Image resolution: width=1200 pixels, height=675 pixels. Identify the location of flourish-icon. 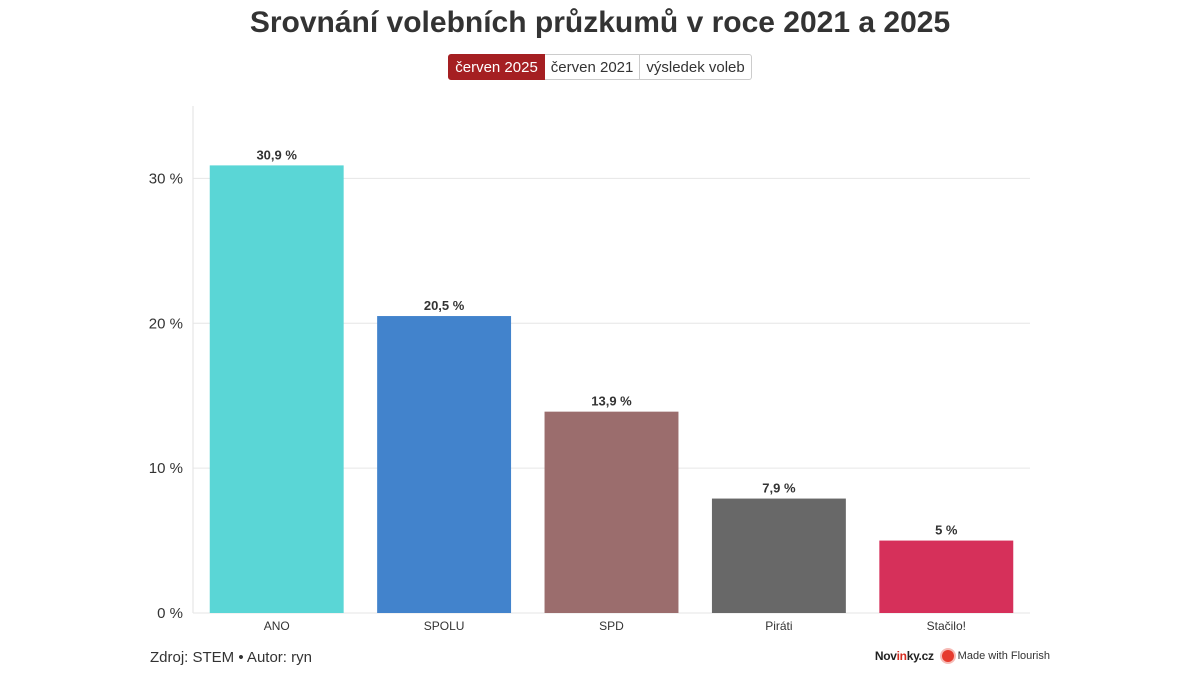
(947, 656).